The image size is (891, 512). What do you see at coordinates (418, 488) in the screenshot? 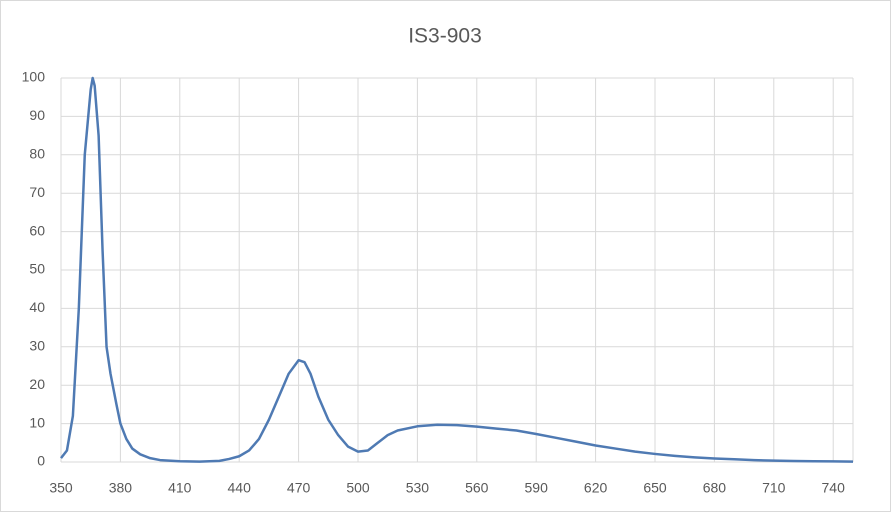
I see `x-tick-label: 530` at bounding box center [418, 488].